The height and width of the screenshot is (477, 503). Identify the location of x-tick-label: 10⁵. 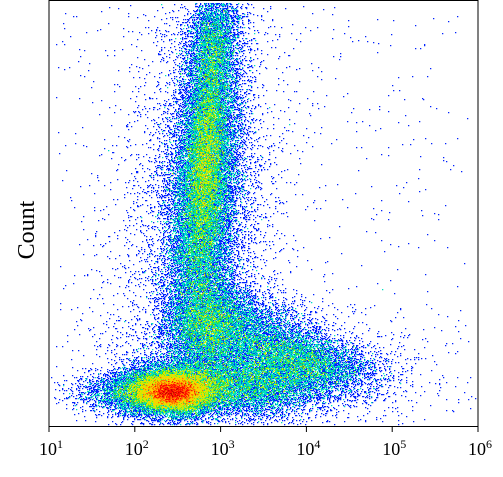
(394, 448).